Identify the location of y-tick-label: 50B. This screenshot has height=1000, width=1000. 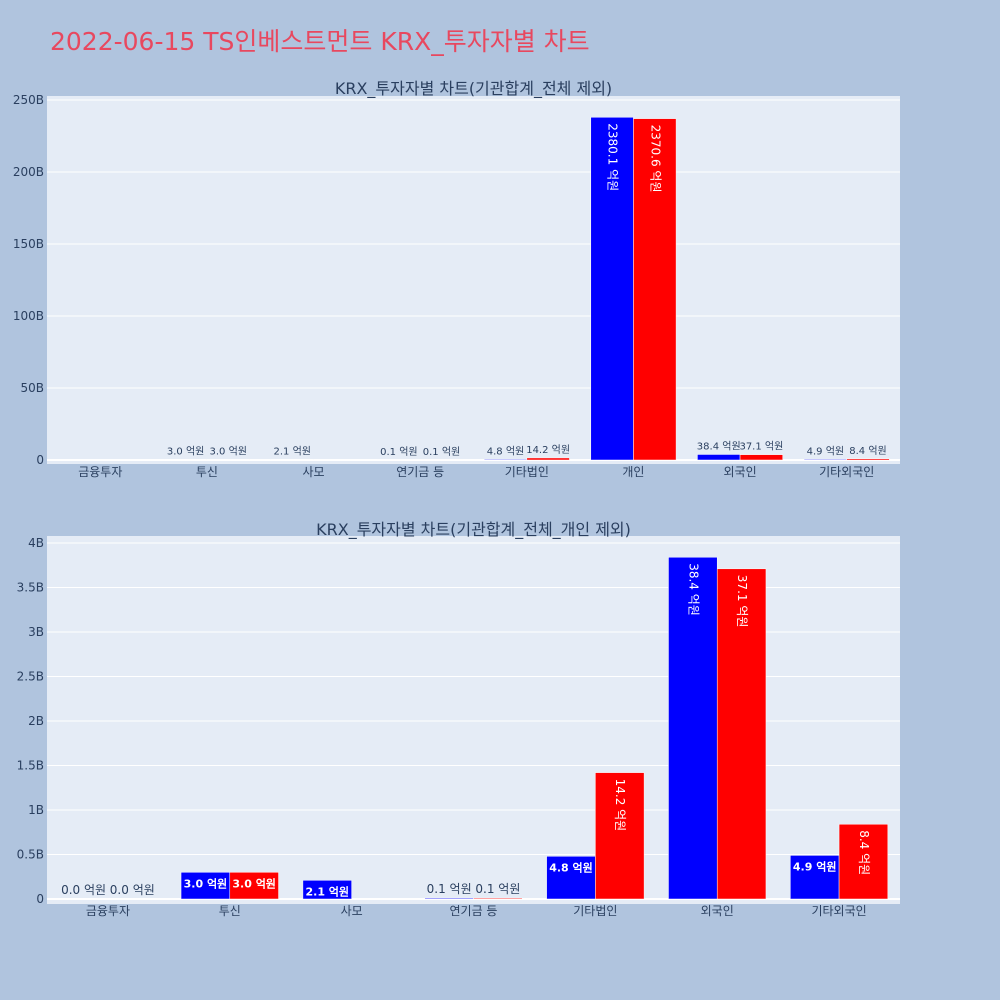
(32, 388).